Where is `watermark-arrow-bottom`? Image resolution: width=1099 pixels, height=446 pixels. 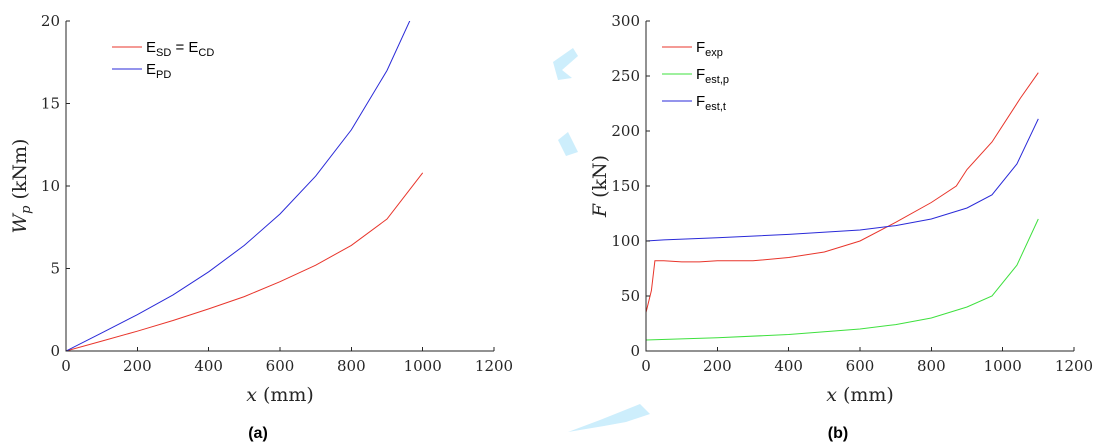 watermark-arrow-bottom is located at coordinates (609, 418).